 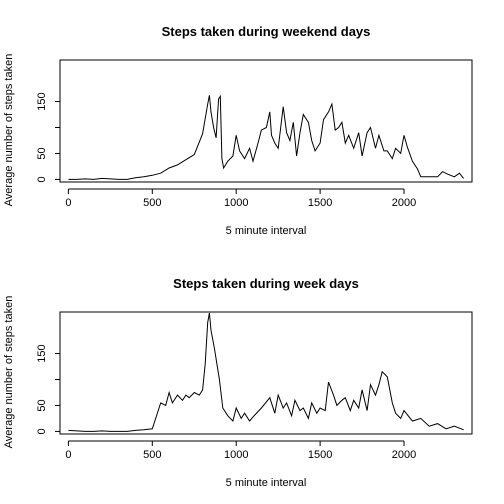 What do you see at coordinates (266, 283) in the screenshot?
I see `chart-title: Steps taken during week days` at bounding box center [266, 283].